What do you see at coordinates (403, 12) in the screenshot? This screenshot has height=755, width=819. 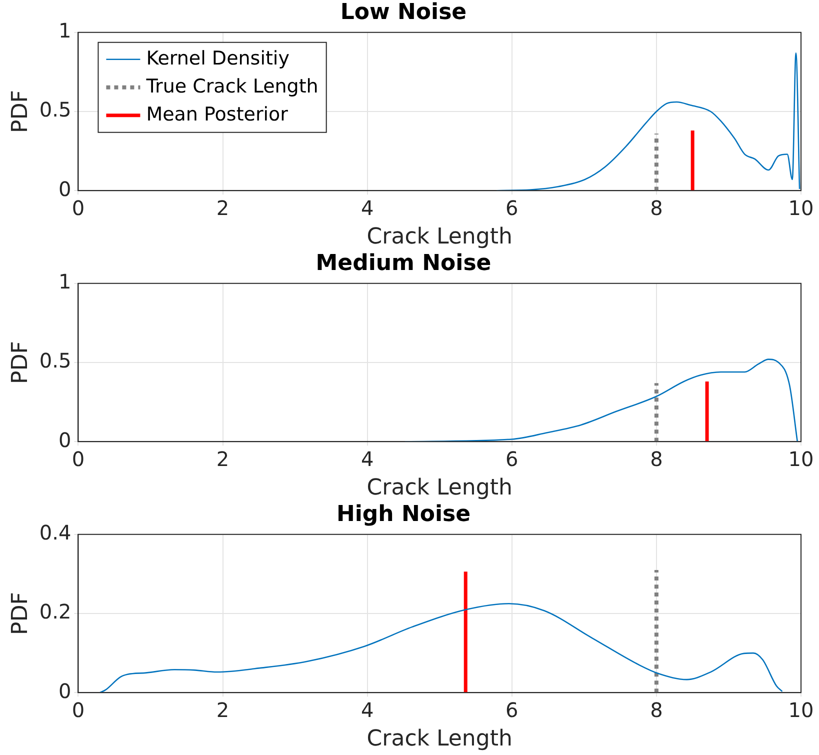 I see `chart-title: Low Noise` at bounding box center [403, 12].